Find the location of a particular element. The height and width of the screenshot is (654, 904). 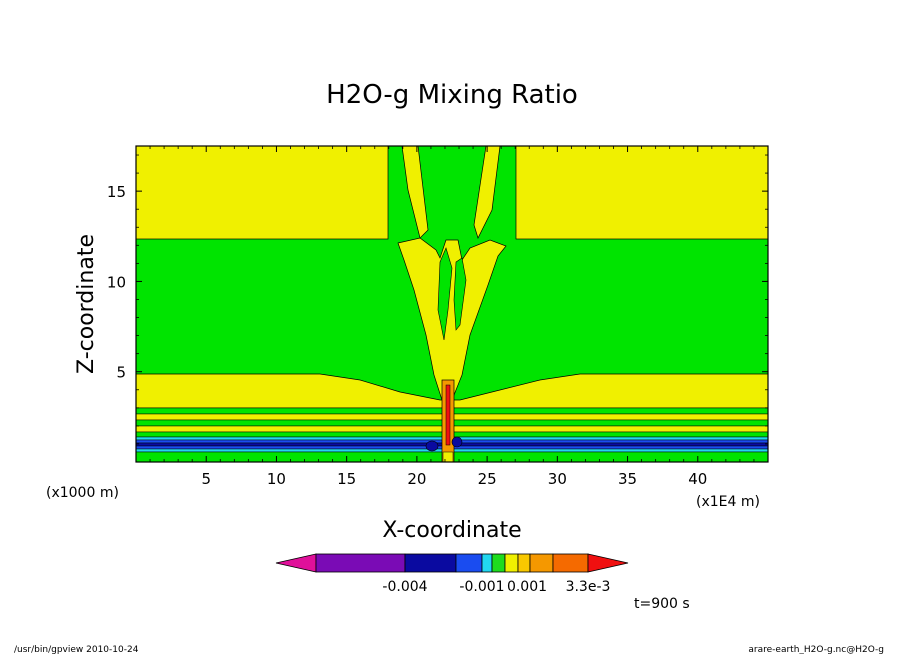

colorbar-label: -0.004 is located at coordinates (404, 587).